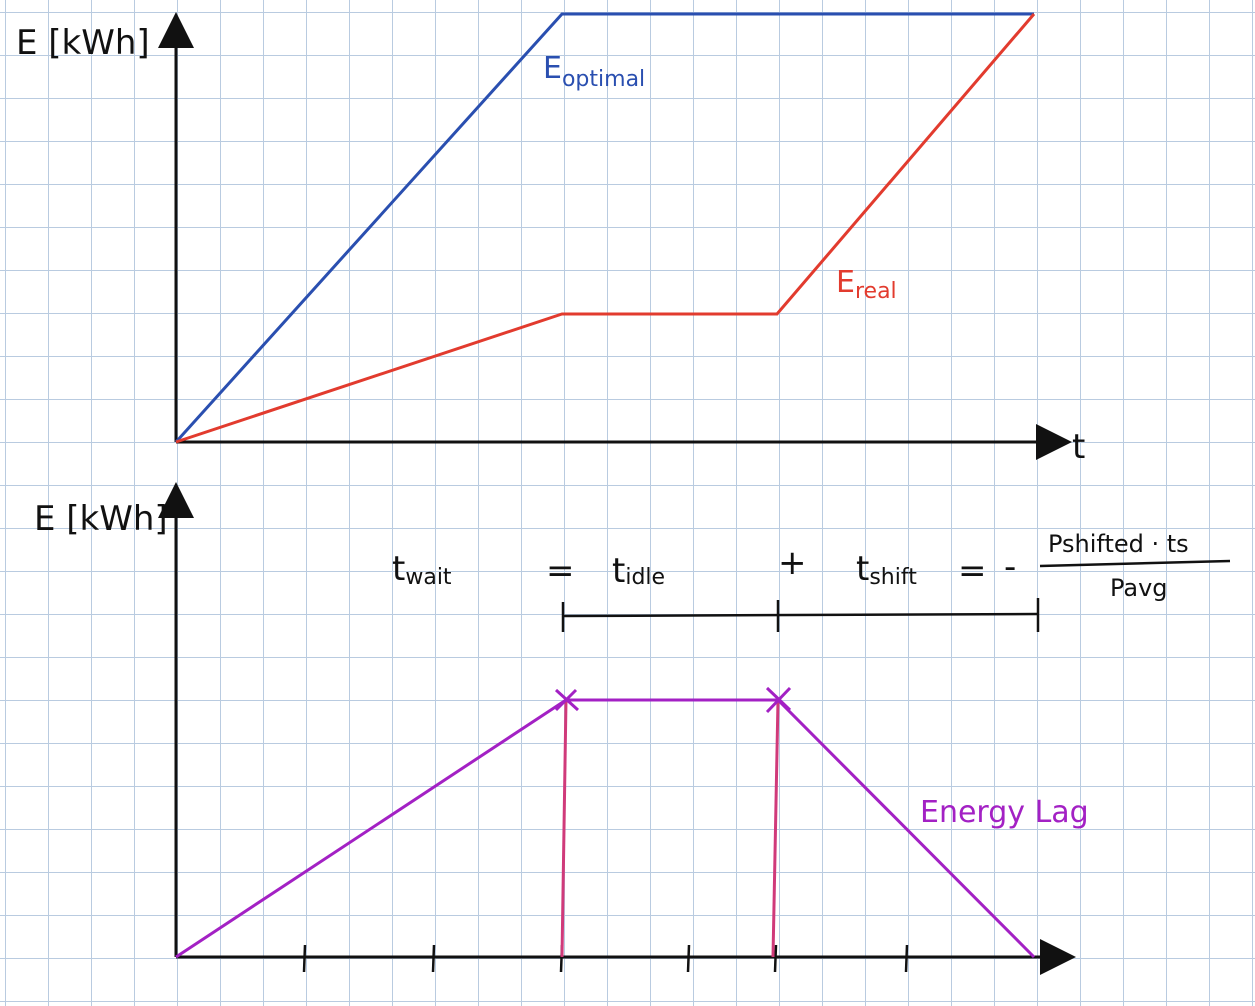 The height and width of the screenshot is (1006, 1255). What do you see at coordinates (1135, 563) in the screenshot?
I see `fraction-bar` at bounding box center [1135, 563].